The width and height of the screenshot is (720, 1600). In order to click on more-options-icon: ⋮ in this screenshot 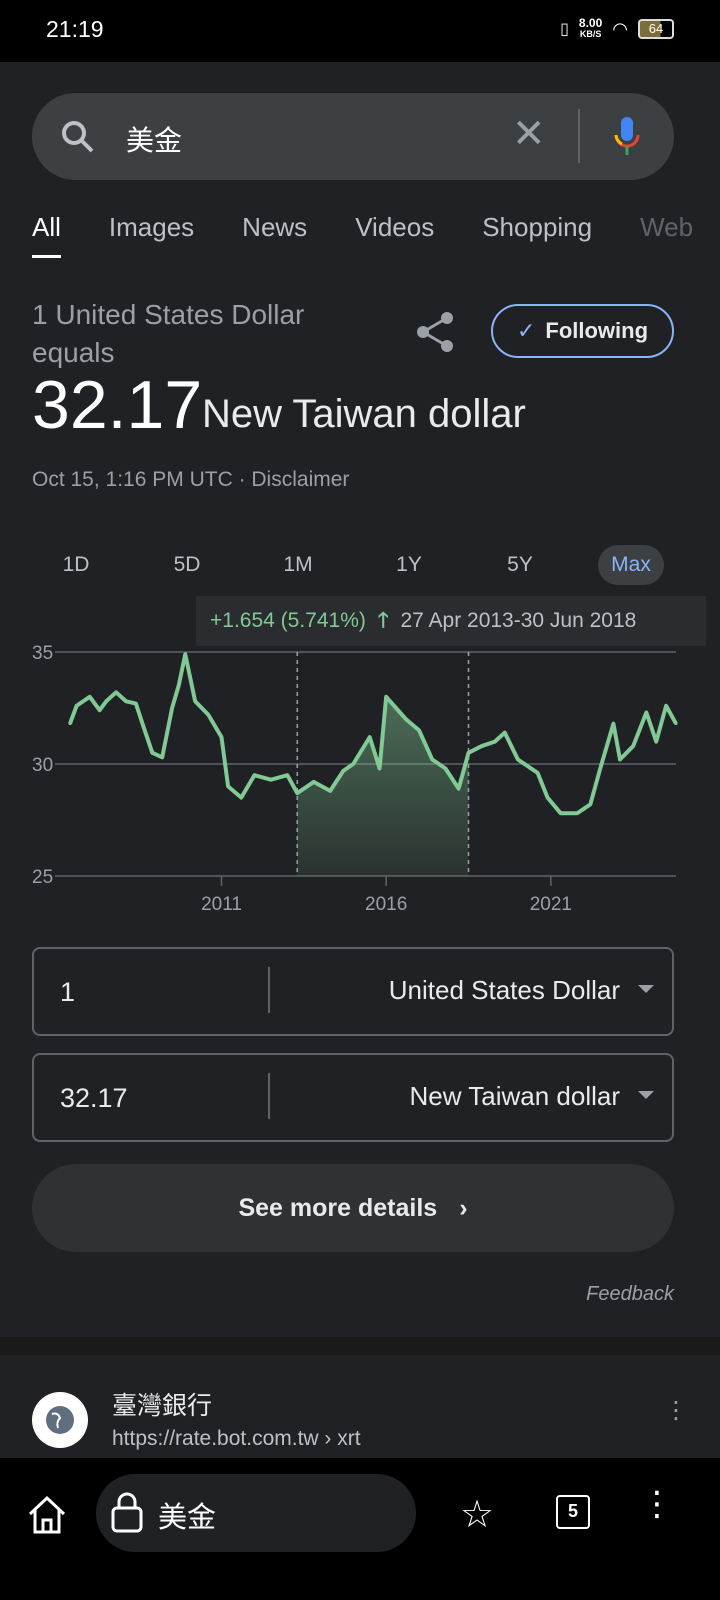, I will do `click(676, 1410)`.